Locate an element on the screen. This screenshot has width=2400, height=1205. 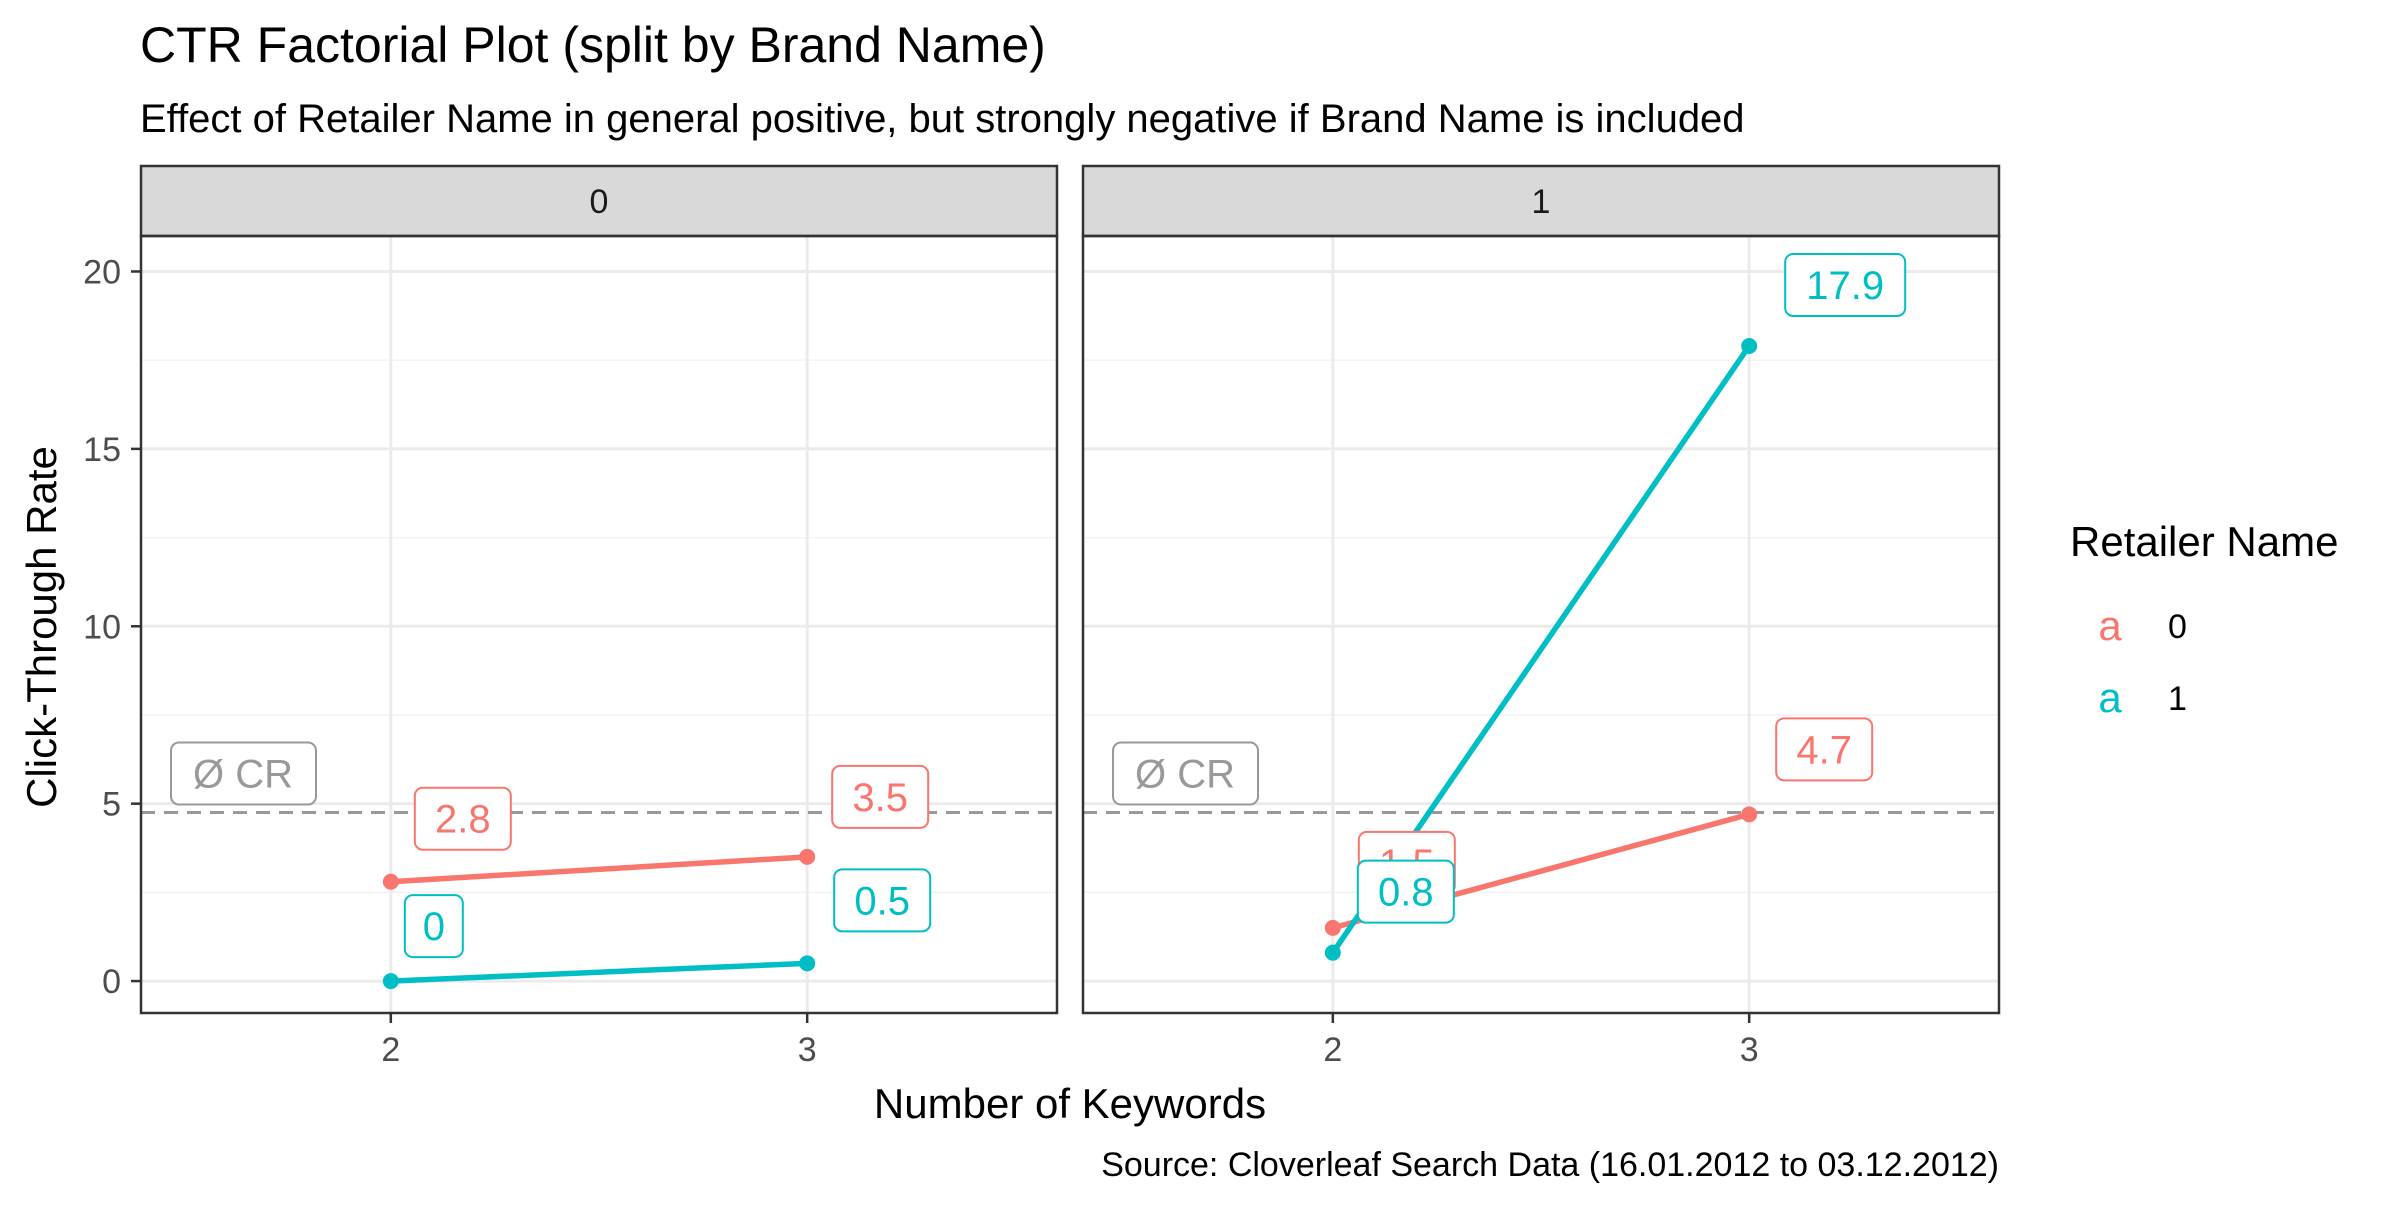
x-axis-label: Number of Keywords is located at coordinates (1070, 1103).